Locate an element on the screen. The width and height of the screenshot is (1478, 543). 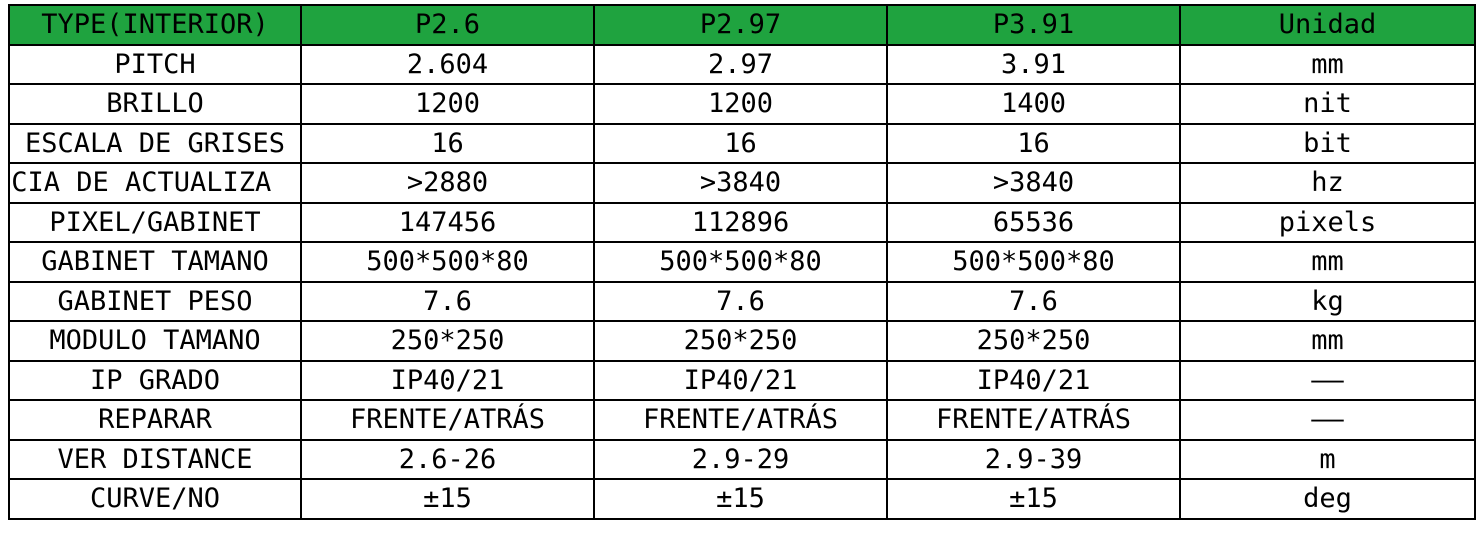
row-label-text: PIXEL/GABINET is located at coordinates (155, 222).